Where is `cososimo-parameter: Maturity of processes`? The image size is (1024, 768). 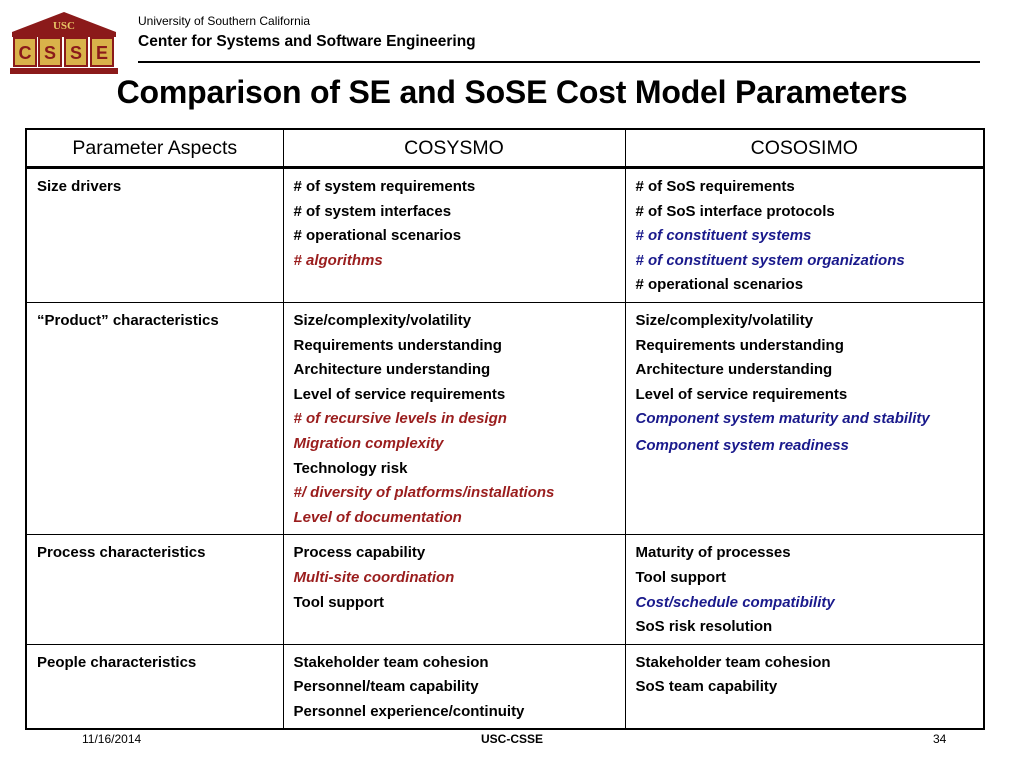 cososimo-parameter: Maturity of processes is located at coordinates (713, 553).